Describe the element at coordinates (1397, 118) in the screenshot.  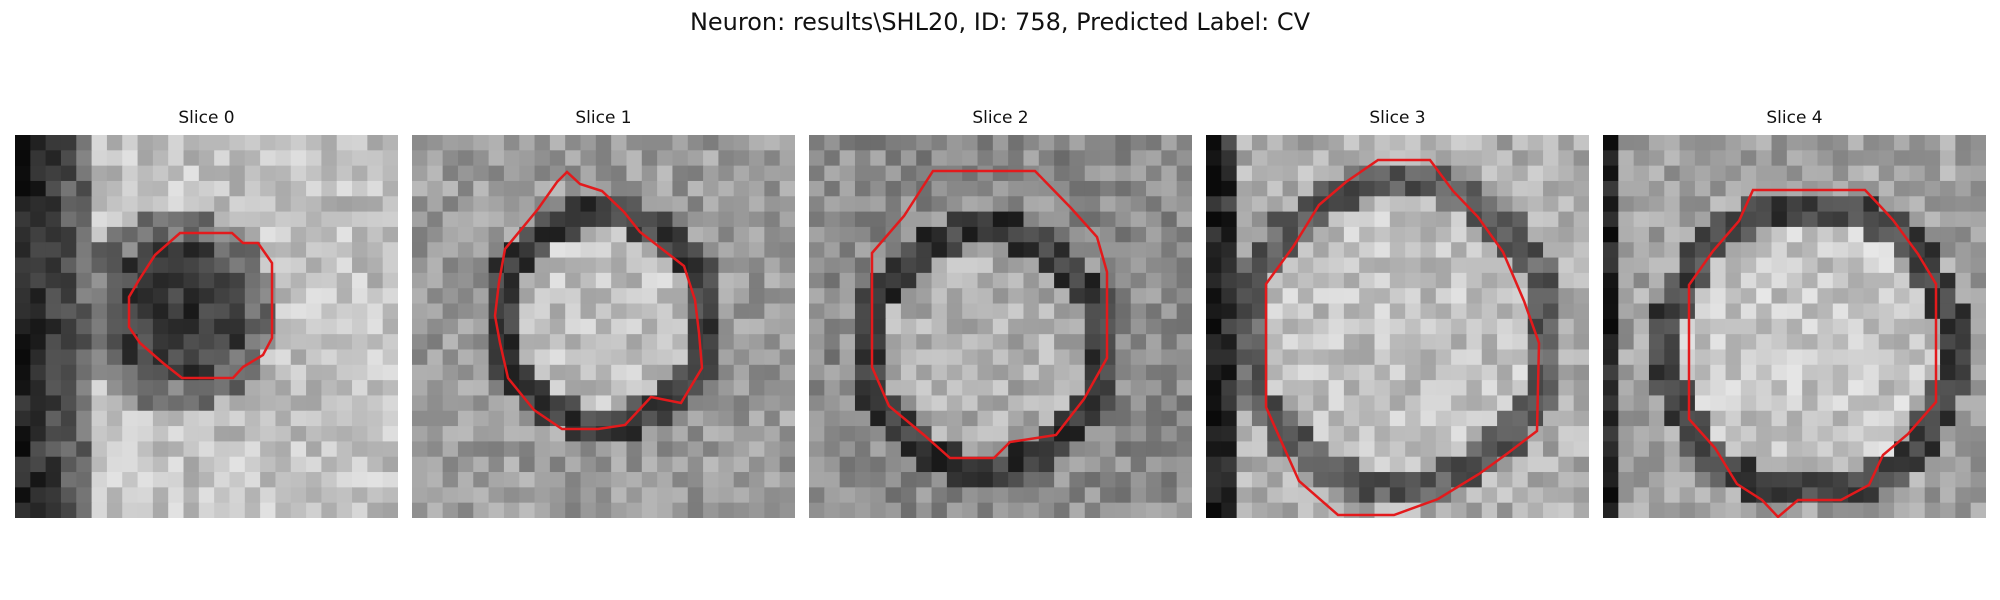
I see `slice-title: Slice 3` at that location.